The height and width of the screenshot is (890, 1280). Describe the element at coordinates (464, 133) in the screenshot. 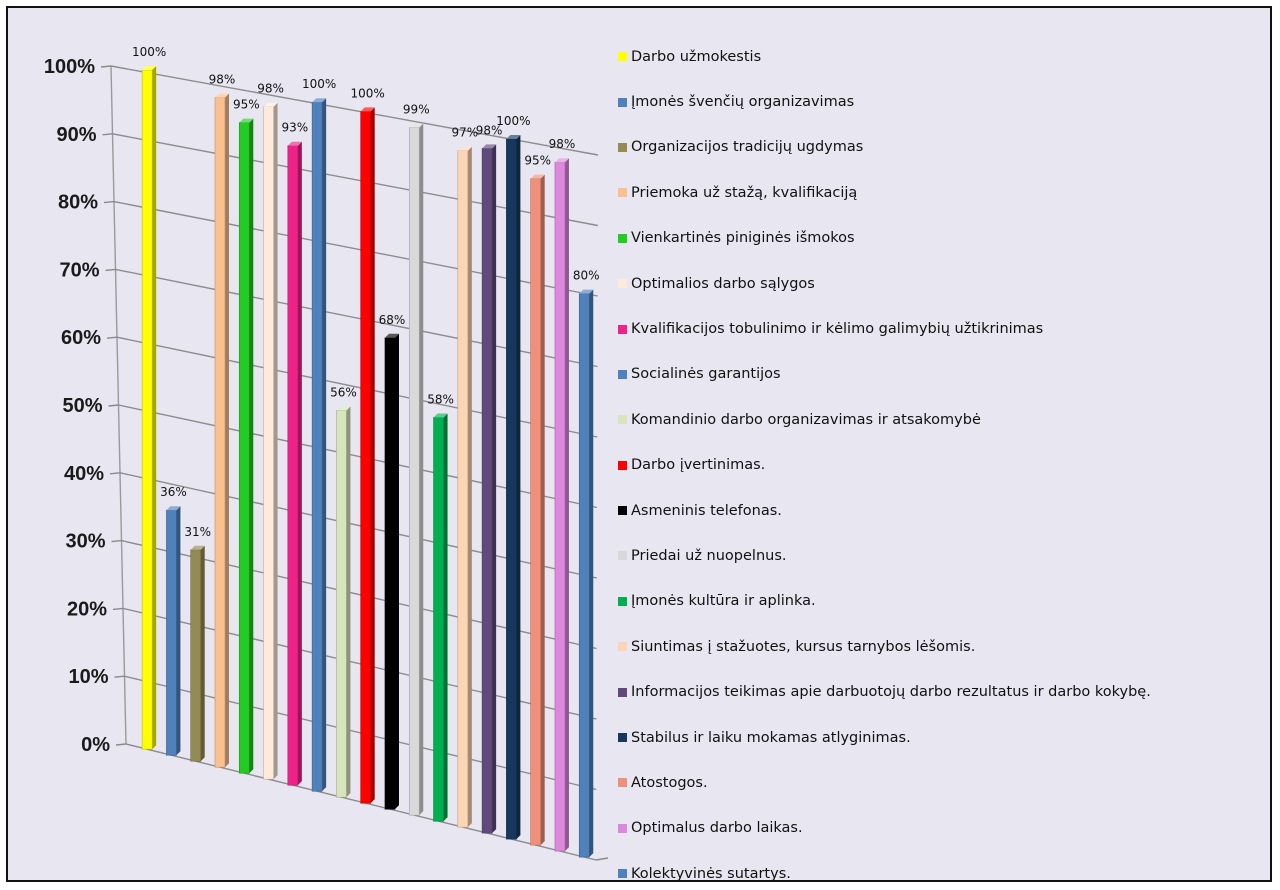

I see `data-label: 97%` at that location.